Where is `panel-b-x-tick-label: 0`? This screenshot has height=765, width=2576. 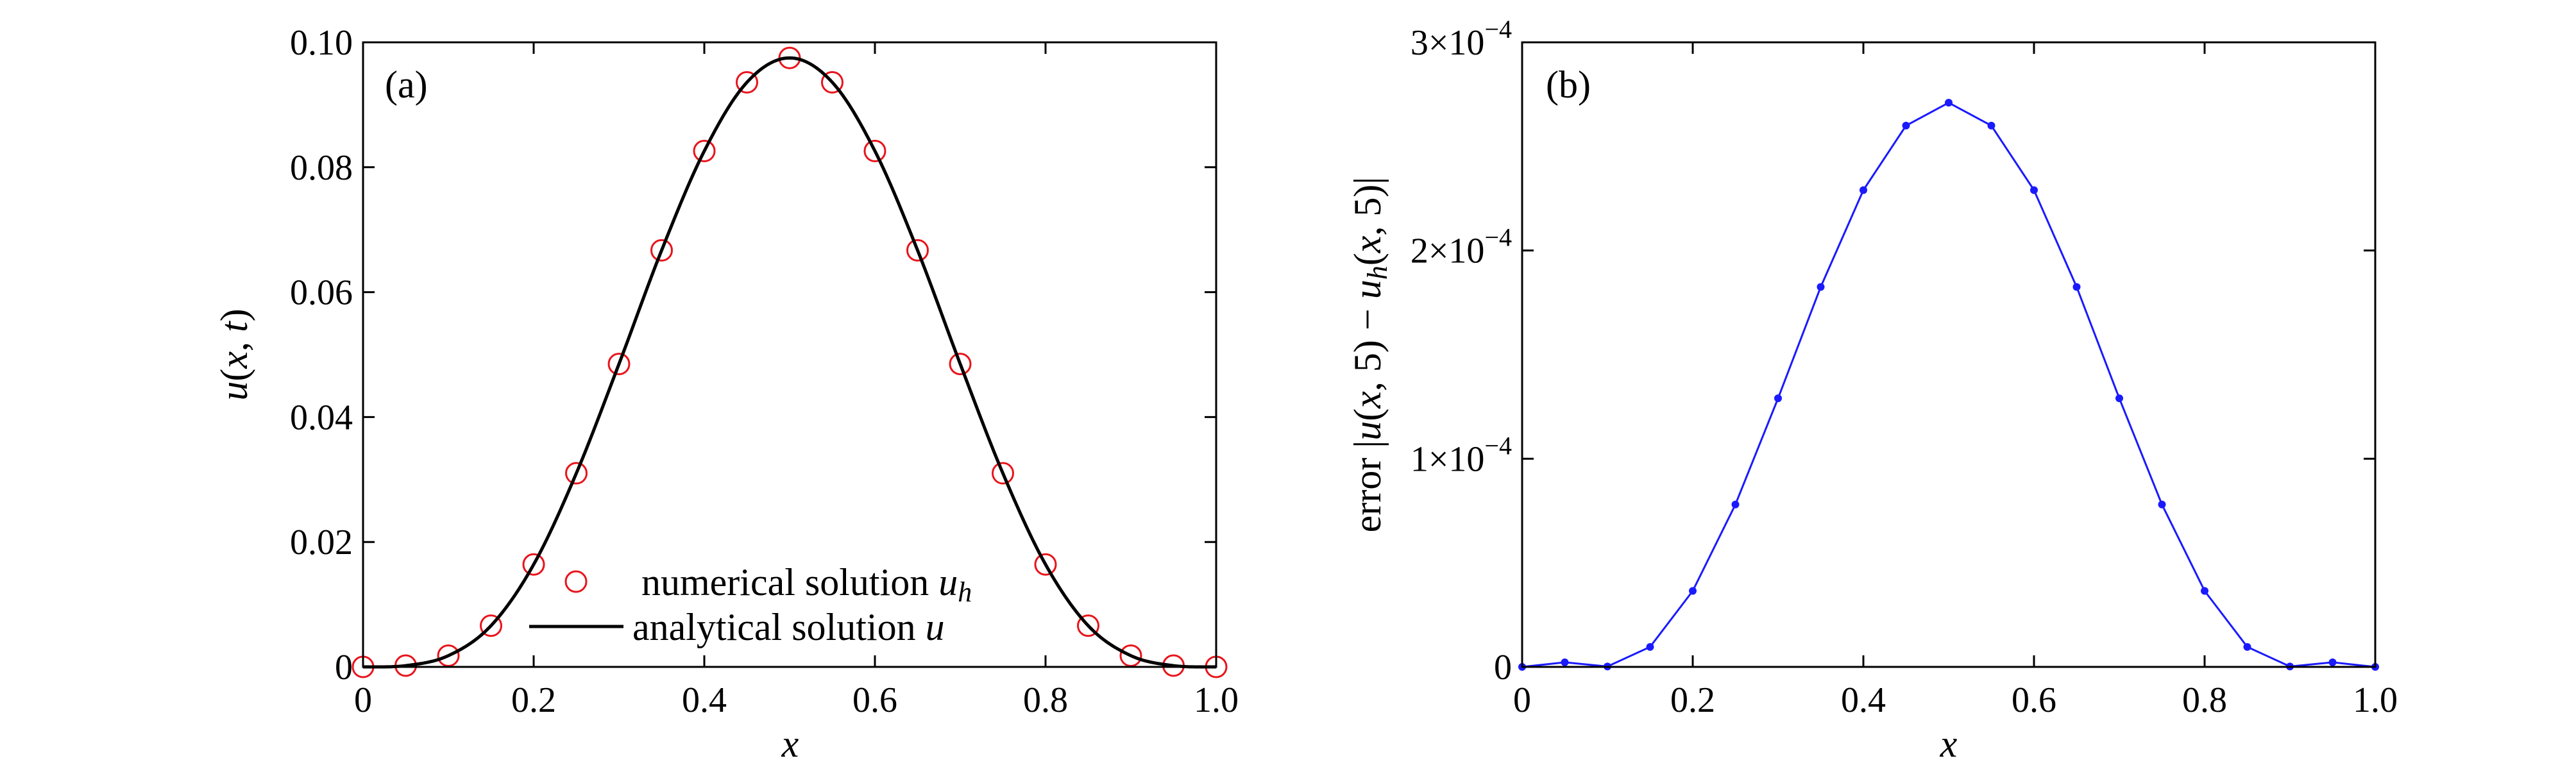
panel-b-x-tick-label: 0 is located at coordinates (1522, 700).